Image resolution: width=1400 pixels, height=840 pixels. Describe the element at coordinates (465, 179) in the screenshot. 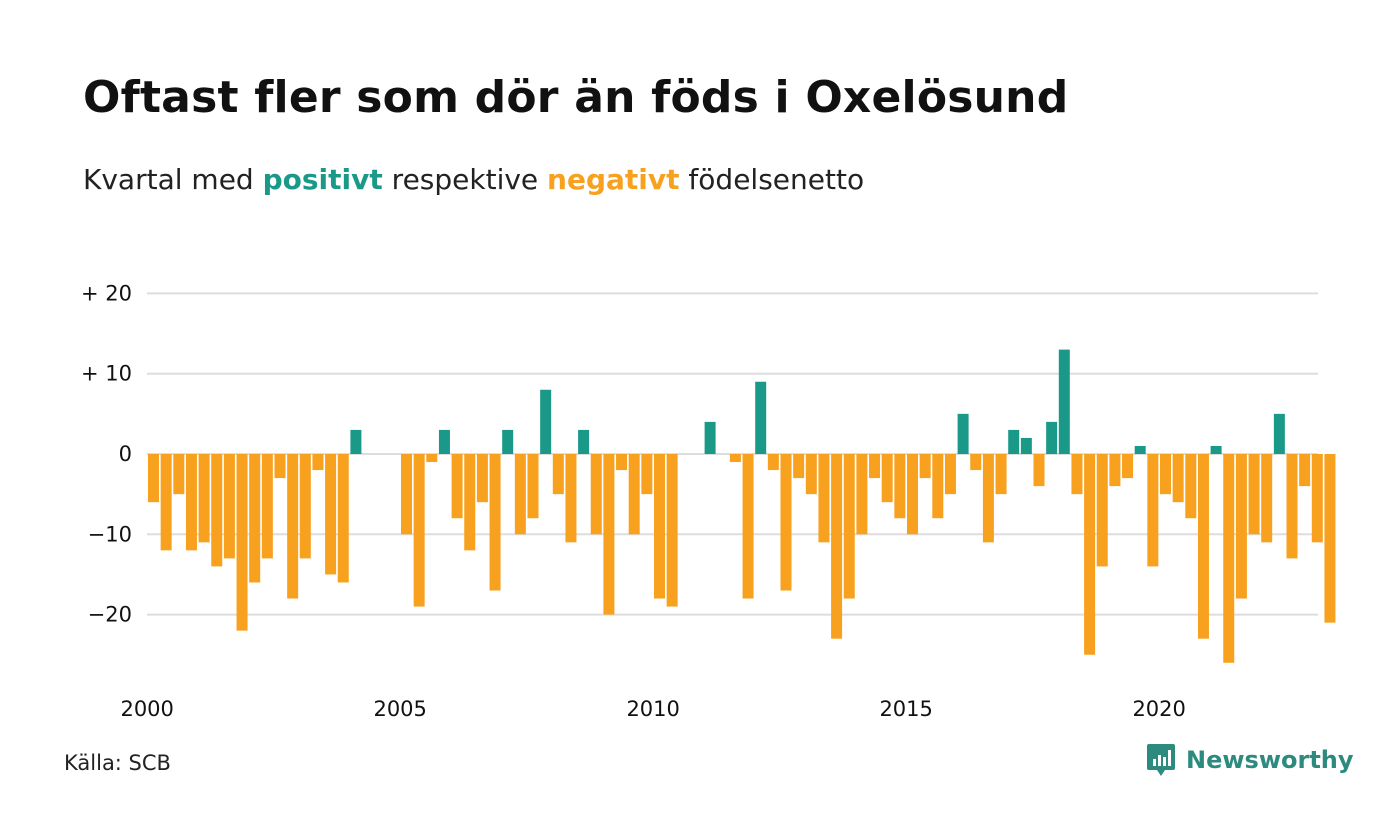

I see `subtitle-middle: respektive` at that location.